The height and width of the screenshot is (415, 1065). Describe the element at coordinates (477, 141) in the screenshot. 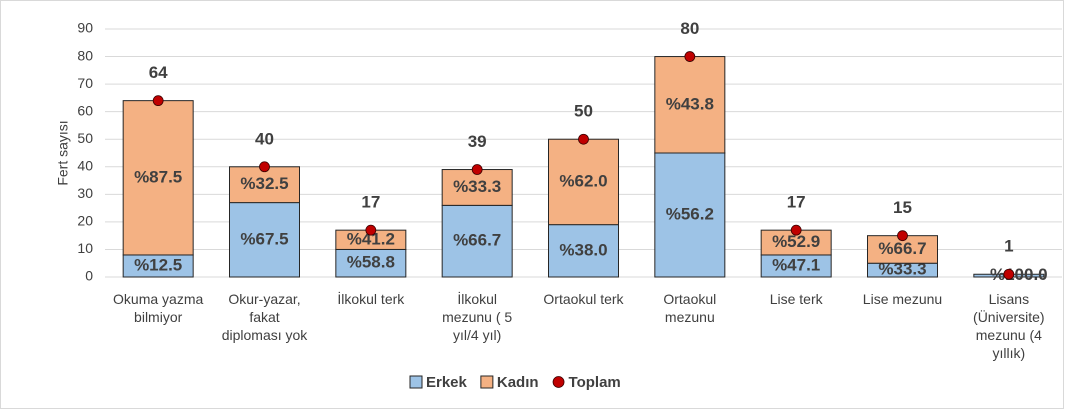

I see `total-label: 39` at that location.